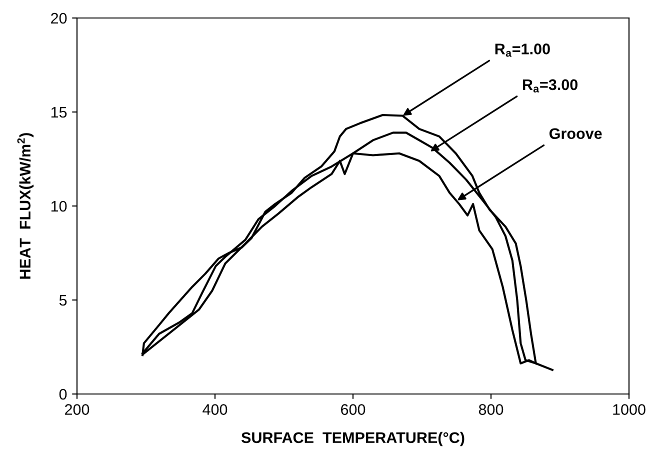 The height and width of the screenshot is (463, 666). I want to click on y-tick-label: 15, so click(59, 112).